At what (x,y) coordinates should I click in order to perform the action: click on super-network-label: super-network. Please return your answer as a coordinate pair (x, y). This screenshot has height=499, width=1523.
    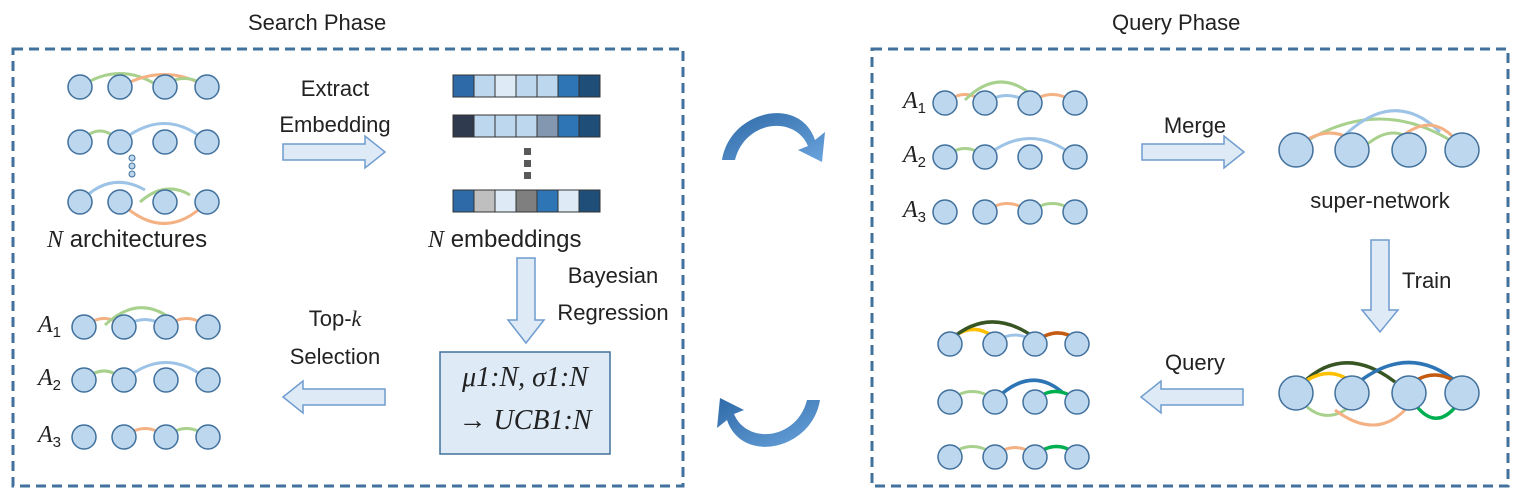
    Looking at the image, I should click on (1380, 200).